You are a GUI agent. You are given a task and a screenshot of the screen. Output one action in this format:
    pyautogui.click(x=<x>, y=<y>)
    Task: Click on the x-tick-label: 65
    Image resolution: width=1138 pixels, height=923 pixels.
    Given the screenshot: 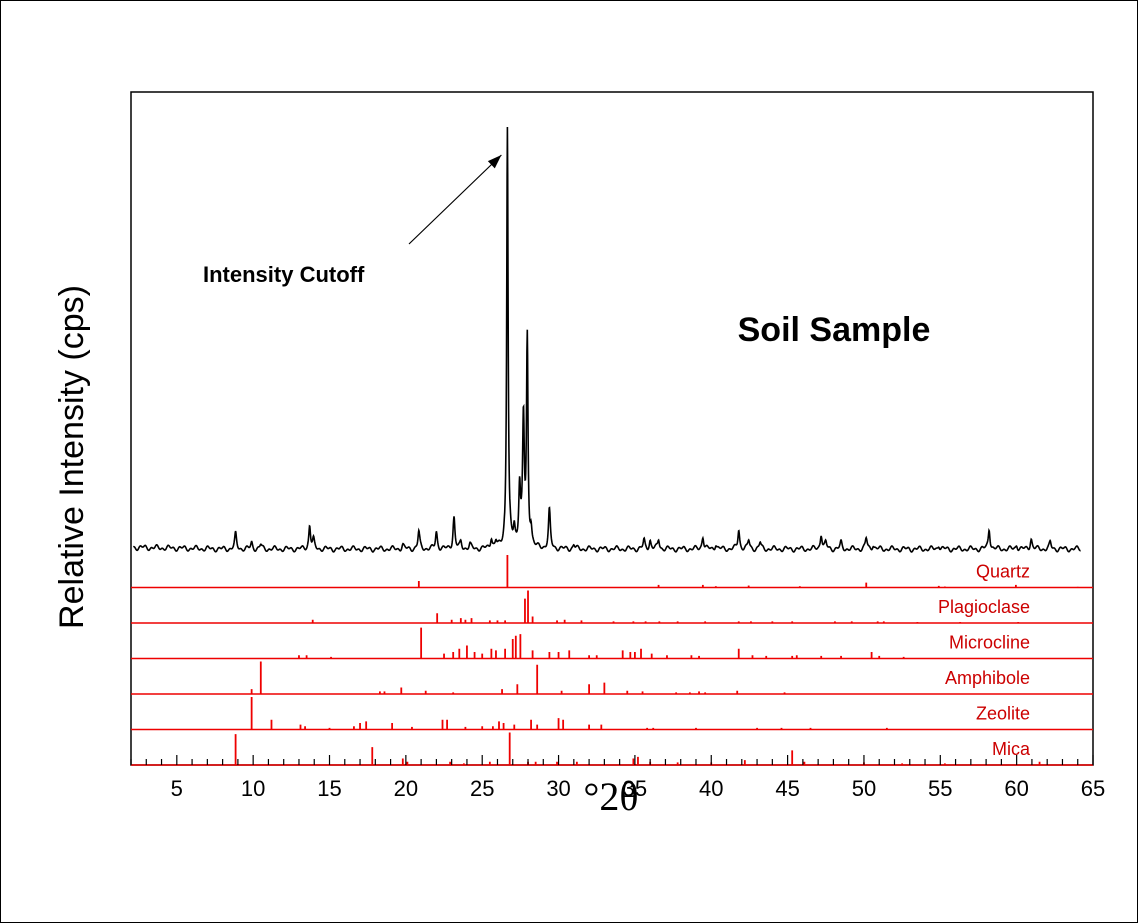 What is the action you would take?
    pyautogui.click(x=1093, y=788)
    